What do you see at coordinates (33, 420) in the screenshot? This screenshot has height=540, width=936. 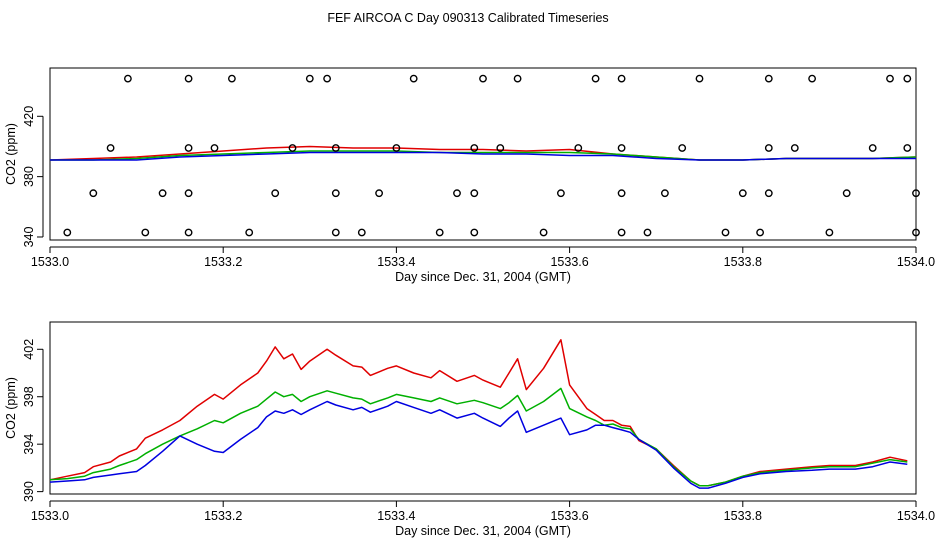 I see `y-axis: 390 394 398 402` at bounding box center [33, 420].